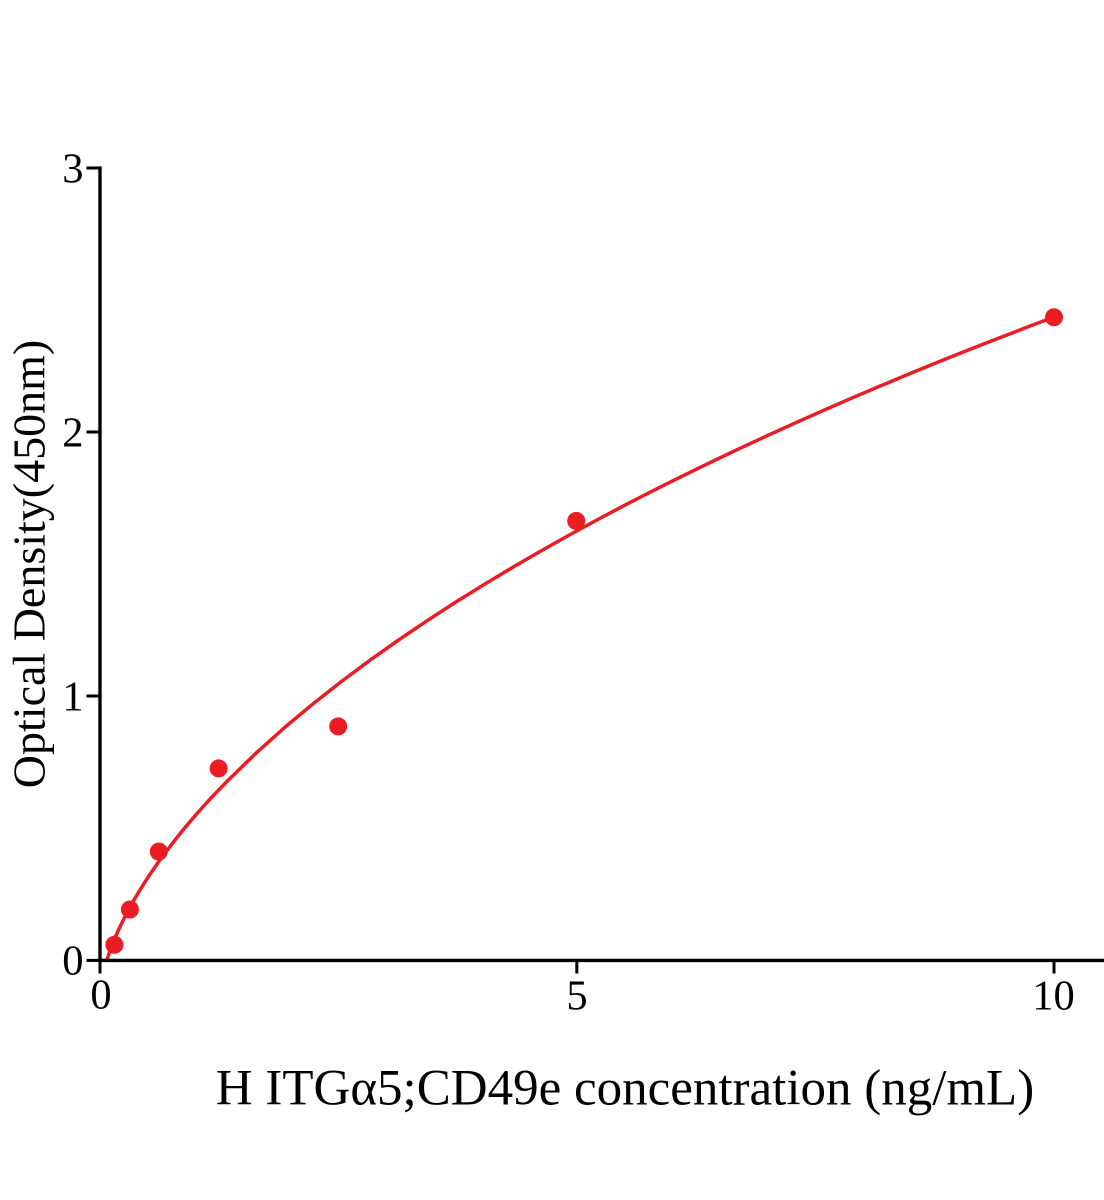 The image size is (1104, 1200). Describe the element at coordinates (72, 169) in the screenshot. I see `svg-text: 3` at that location.